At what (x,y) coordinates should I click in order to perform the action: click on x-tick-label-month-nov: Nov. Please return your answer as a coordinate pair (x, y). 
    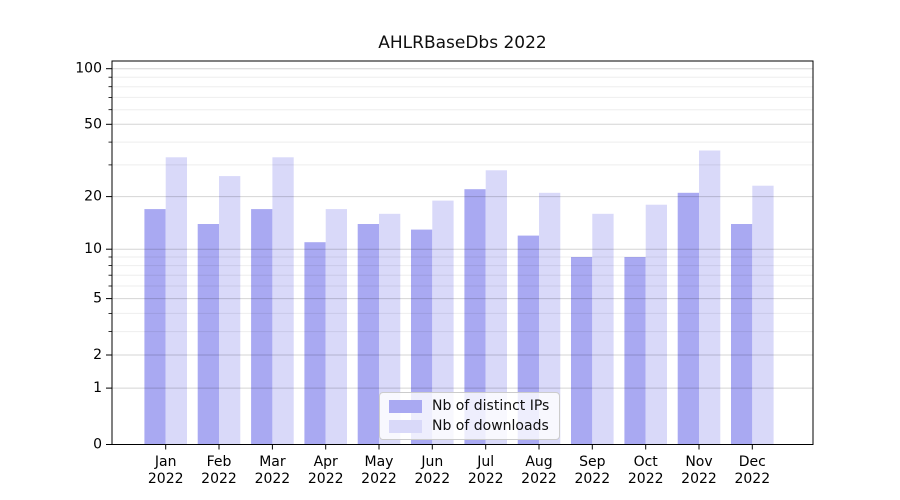
    Looking at the image, I should click on (698, 462).